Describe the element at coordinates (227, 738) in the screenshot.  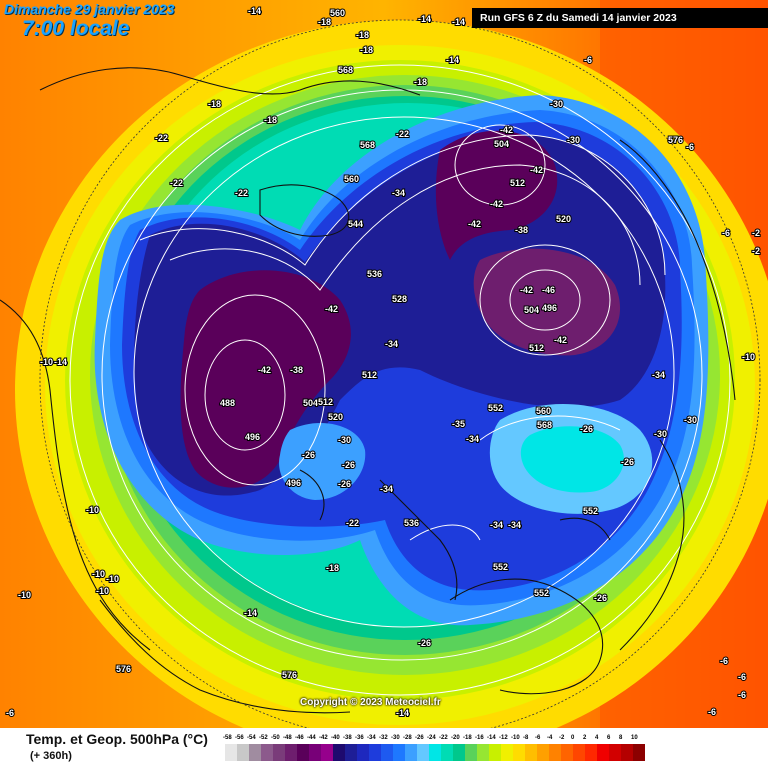
I see `scale-tick-label: -58` at that location.